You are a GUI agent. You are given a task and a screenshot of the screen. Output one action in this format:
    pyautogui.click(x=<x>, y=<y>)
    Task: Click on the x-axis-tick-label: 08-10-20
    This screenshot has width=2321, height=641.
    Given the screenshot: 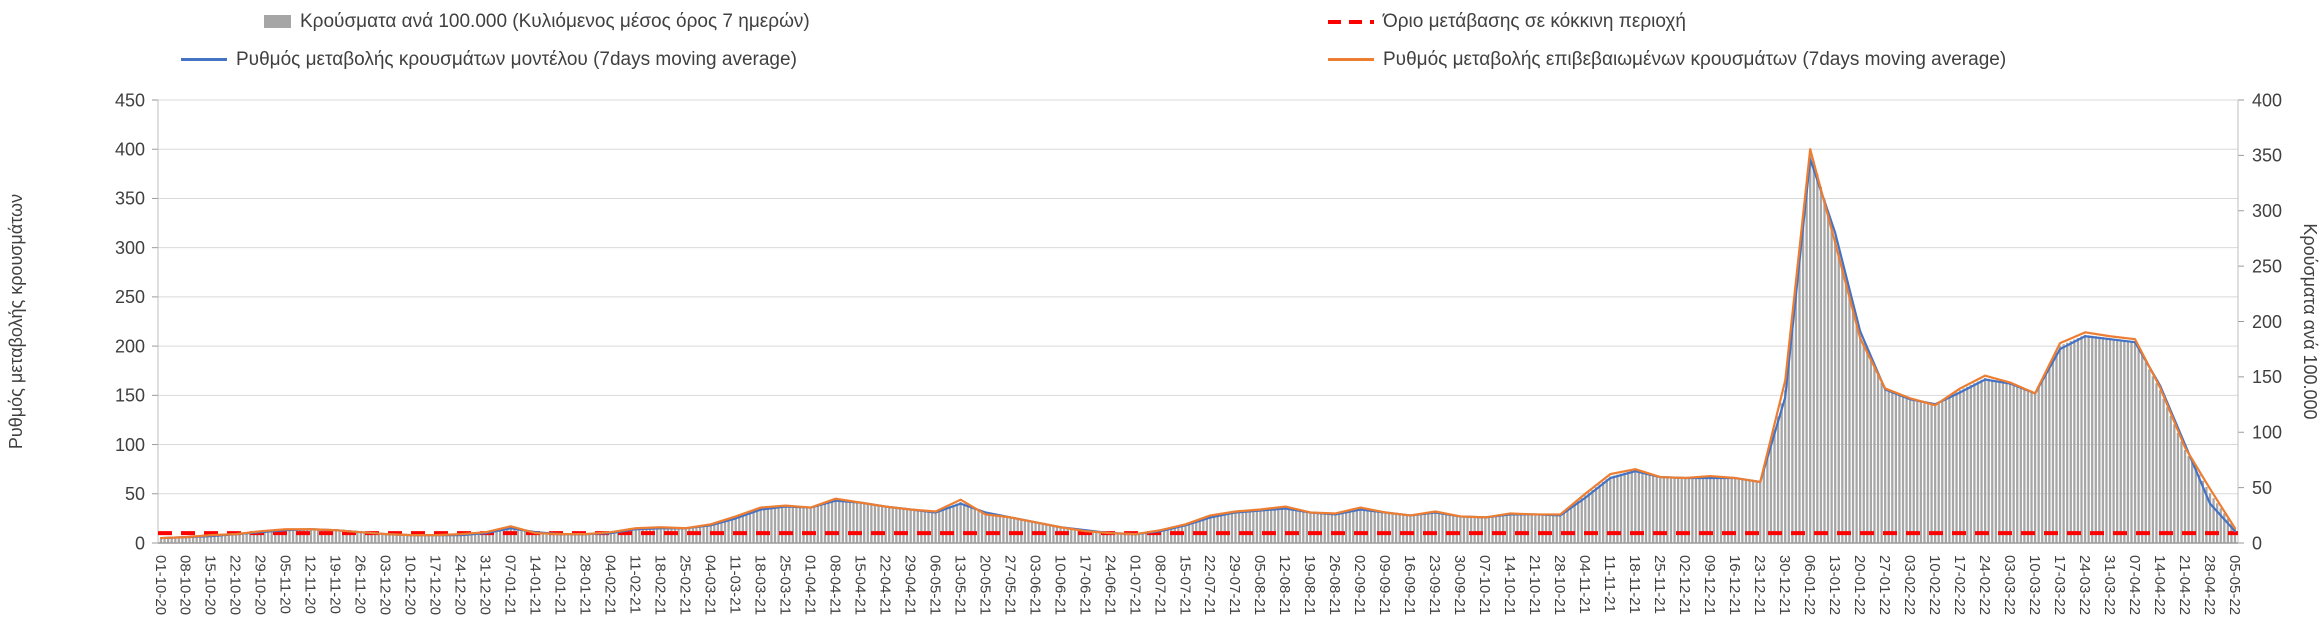 What is the action you would take?
    pyautogui.click(x=185, y=585)
    